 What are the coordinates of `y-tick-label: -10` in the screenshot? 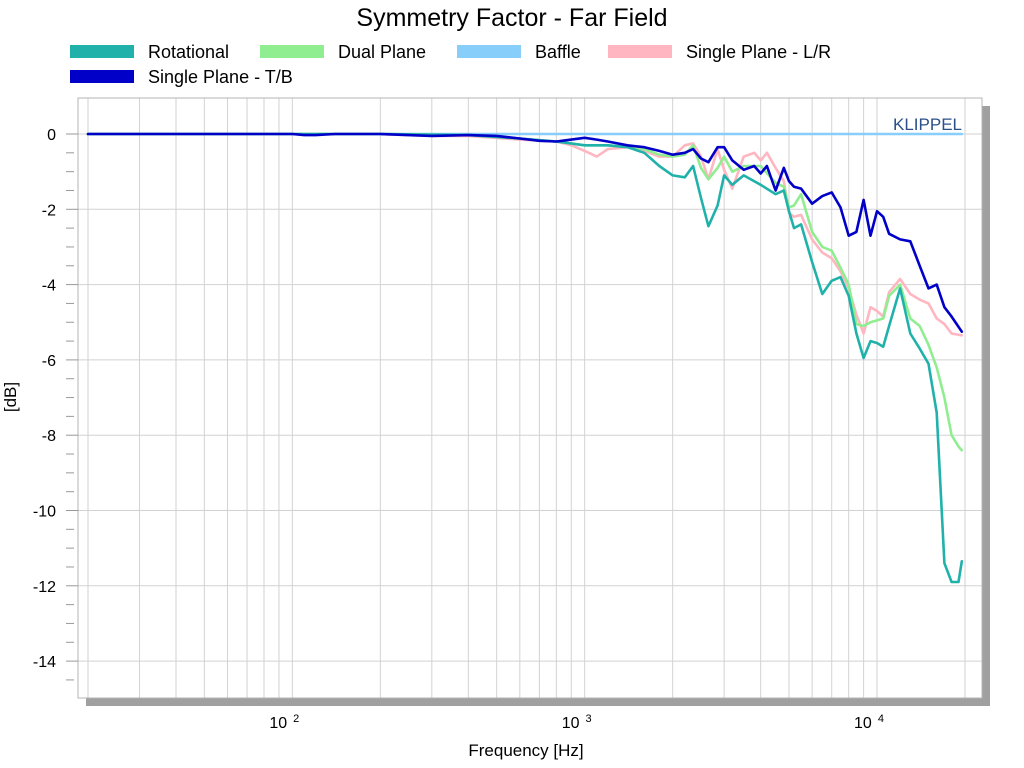 It's located at (44, 512).